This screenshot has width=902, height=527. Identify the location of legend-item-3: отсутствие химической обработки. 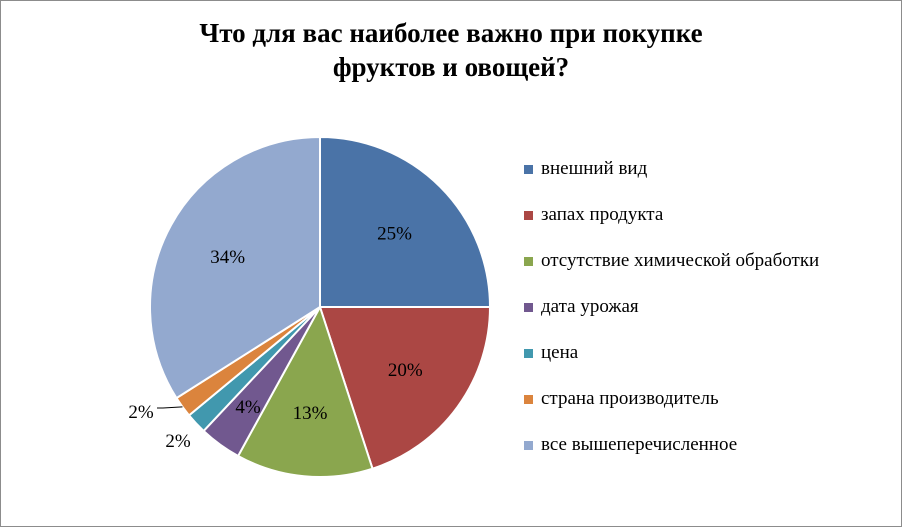
(671, 261).